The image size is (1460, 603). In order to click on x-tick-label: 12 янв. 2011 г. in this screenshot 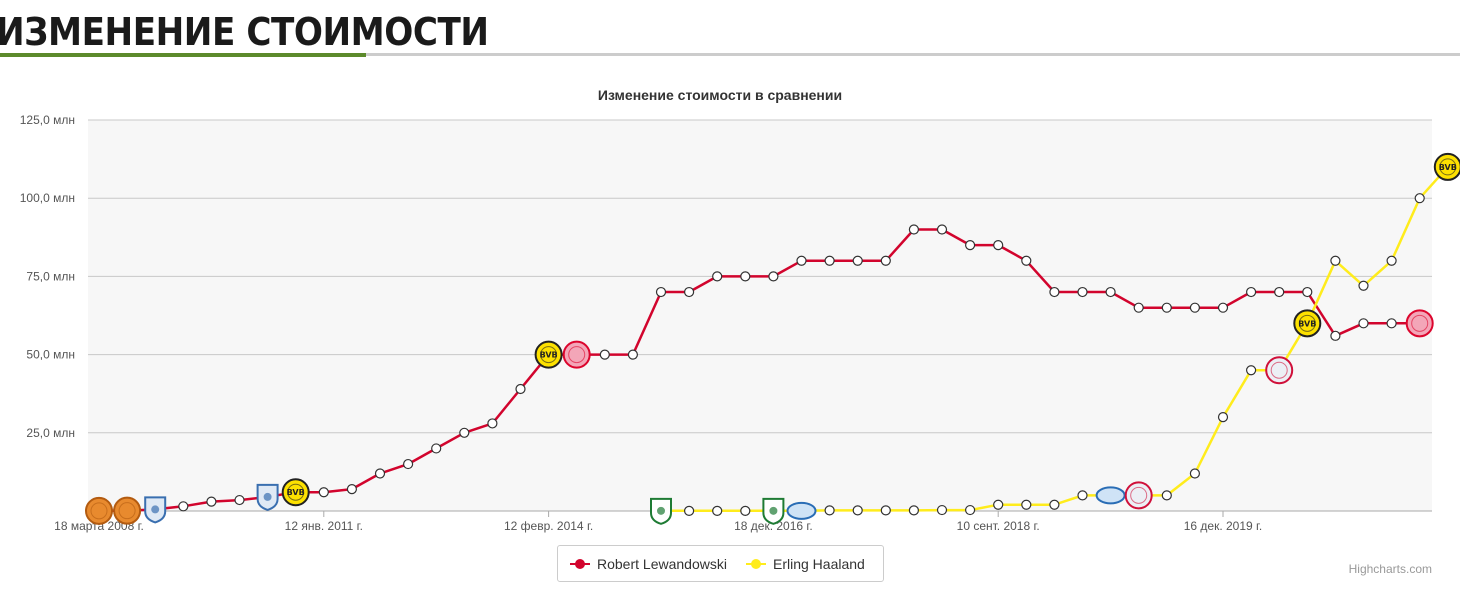, I will do `click(324, 526)`.